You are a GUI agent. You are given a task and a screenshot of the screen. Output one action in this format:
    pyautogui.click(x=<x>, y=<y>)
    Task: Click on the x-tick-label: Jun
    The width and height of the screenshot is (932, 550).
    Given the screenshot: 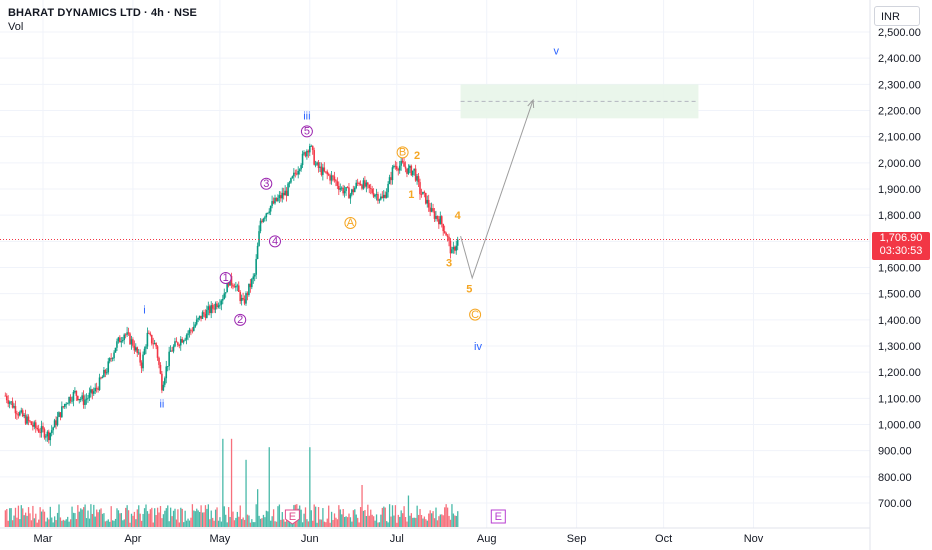 What is the action you would take?
    pyautogui.click(x=310, y=539)
    